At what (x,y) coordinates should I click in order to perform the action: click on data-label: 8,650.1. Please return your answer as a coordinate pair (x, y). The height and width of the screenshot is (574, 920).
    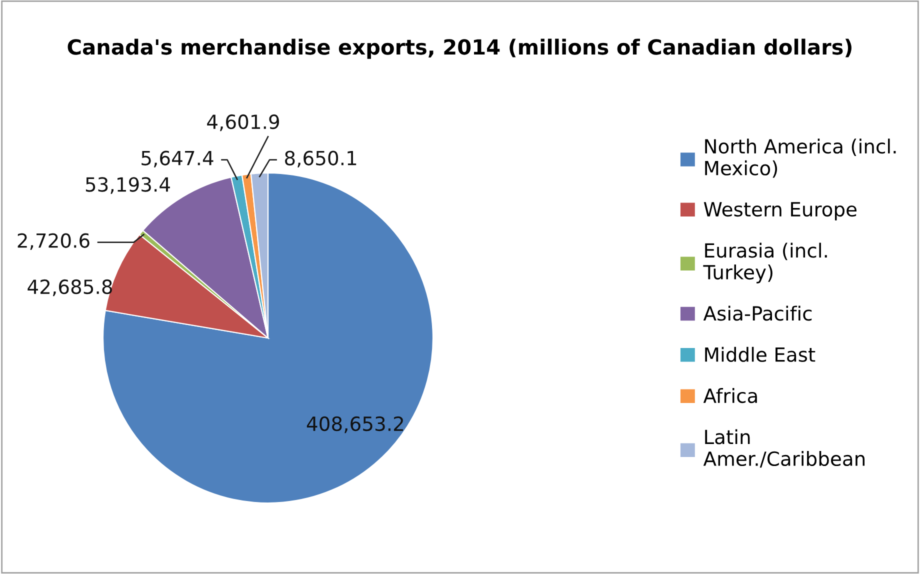
    Looking at the image, I should click on (320, 159).